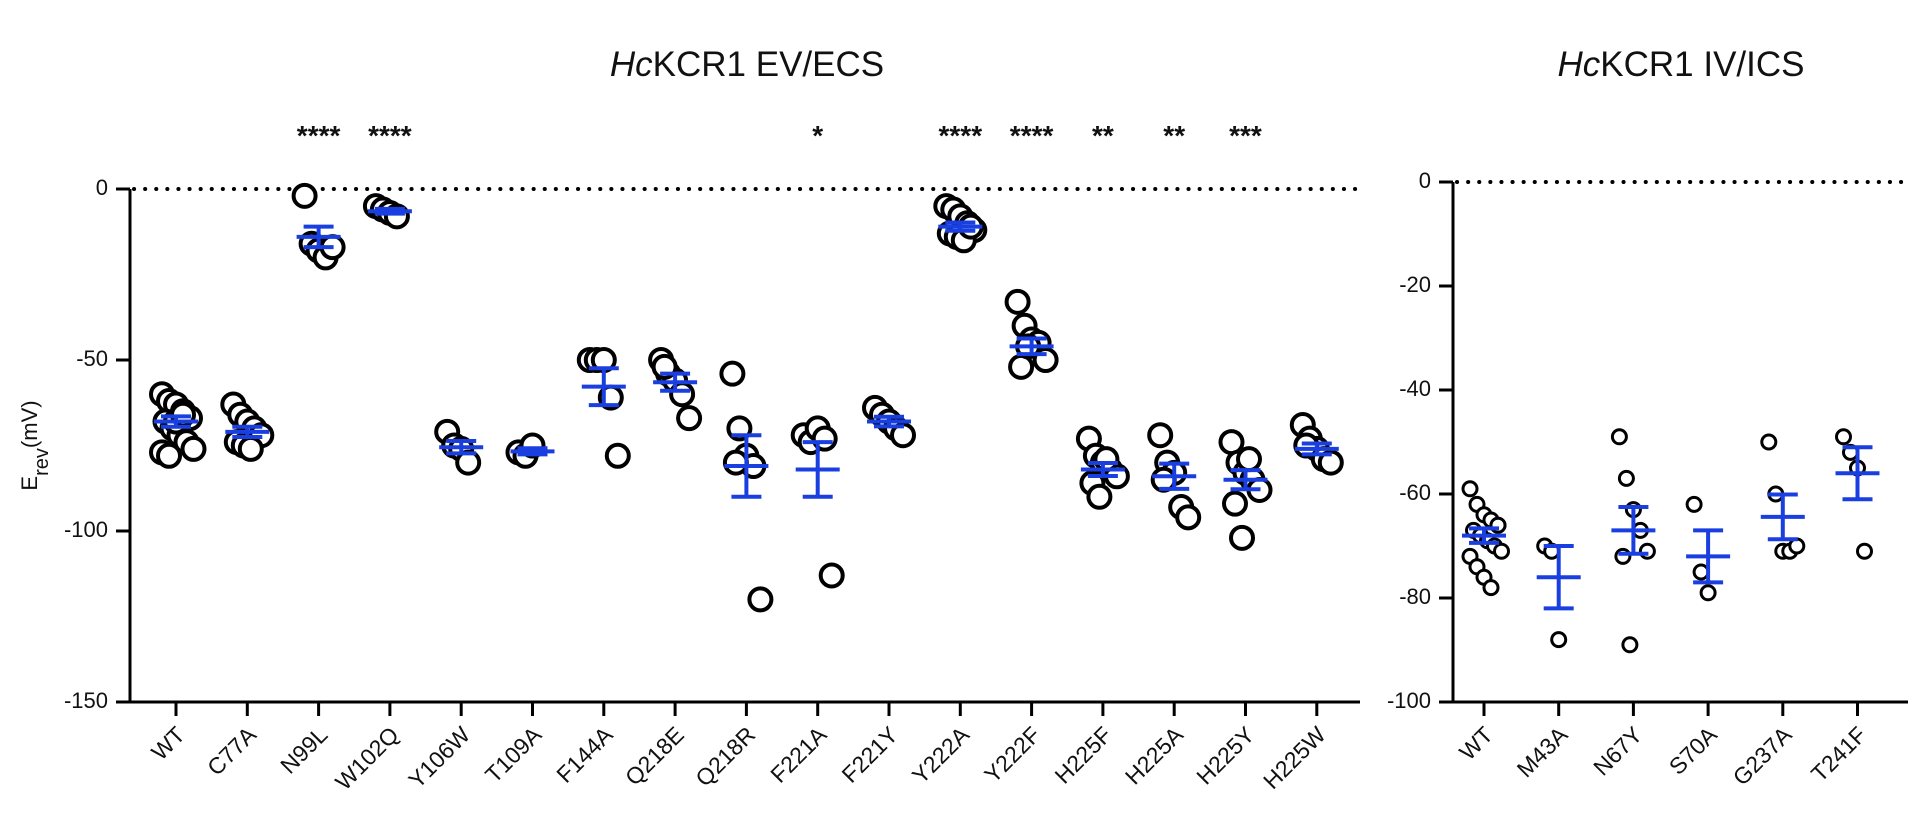 The height and width of the screenshot is (831, 1920). What do you see at coordinates (1083, 754) in the screenshot?
I see `x-tick-label: H225F` at bounding box center [1083, 754].